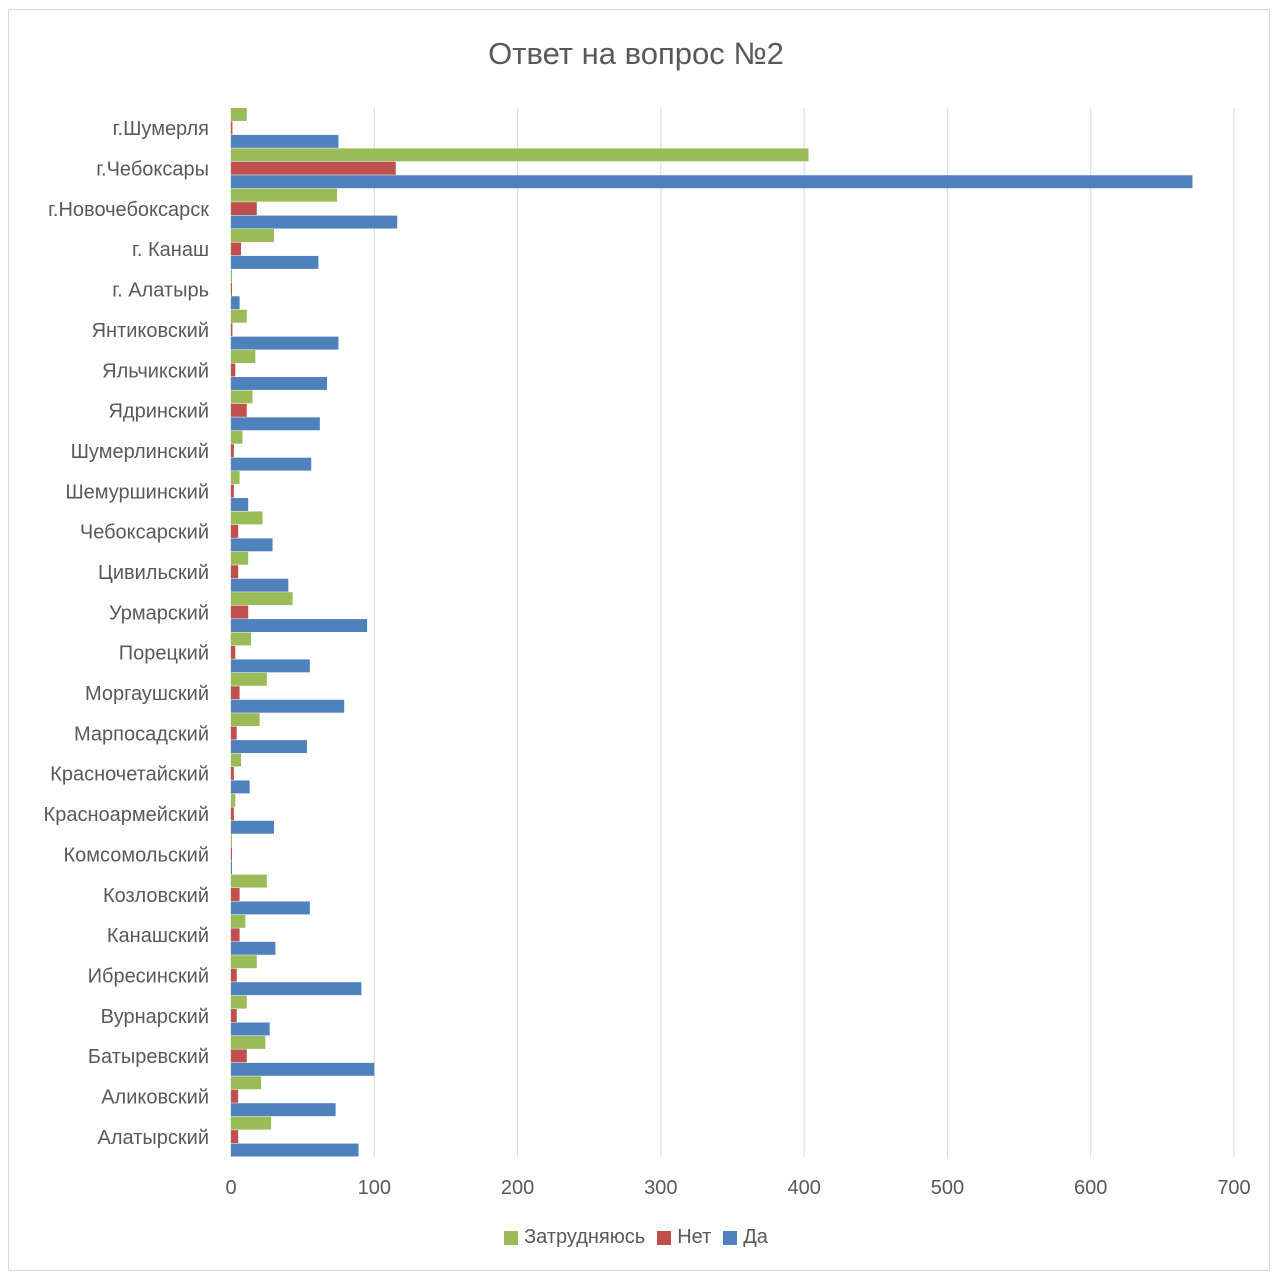 The height and width of the screenshot is (1273, 1272). I want to click on category-label: г.Новочебоксарск, so click(128, 210).